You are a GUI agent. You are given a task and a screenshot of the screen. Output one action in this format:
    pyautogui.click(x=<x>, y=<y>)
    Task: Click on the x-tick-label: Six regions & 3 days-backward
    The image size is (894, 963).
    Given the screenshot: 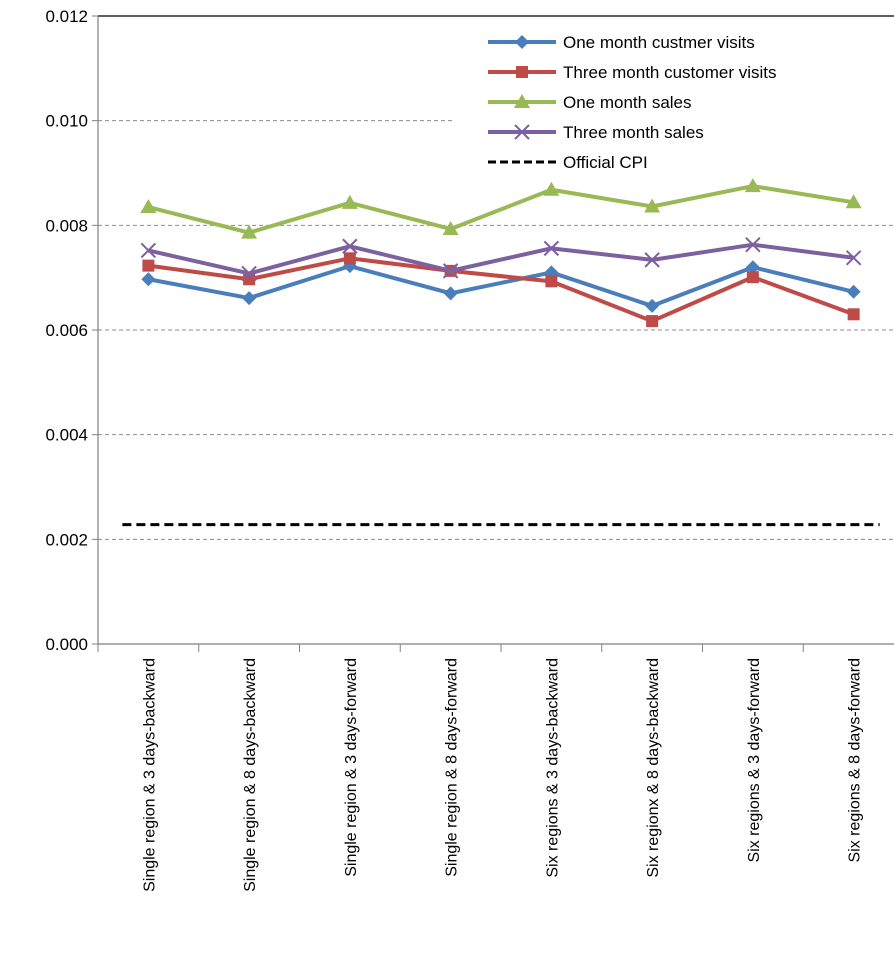 What is the action you would take?
    pyautogui.click(x=552, y=768)
    